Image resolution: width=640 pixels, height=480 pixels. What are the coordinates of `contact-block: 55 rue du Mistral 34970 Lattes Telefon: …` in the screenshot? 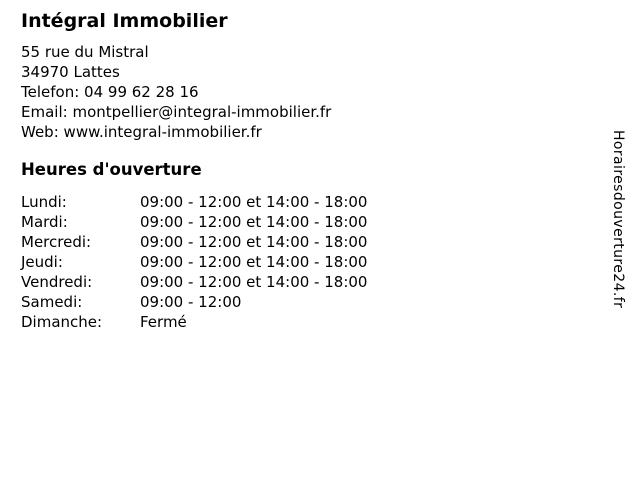 It's located at (176, 92).